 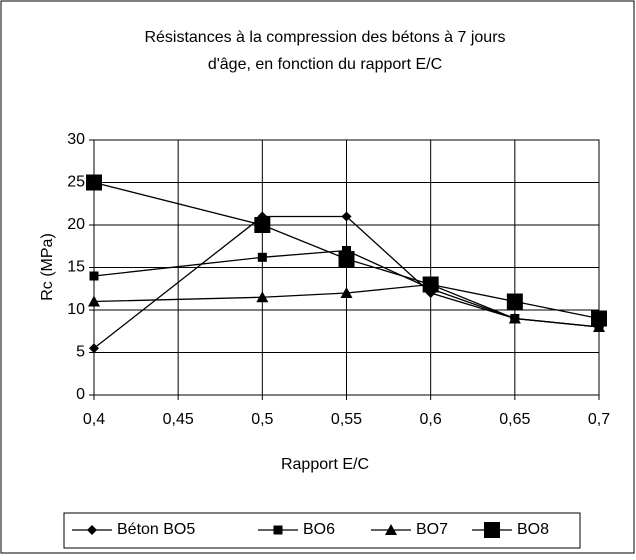 What do you see at coordinates (76, 309) in the screenshot?
I see `y-tick-label: 10` at bounding box center [76, 309].